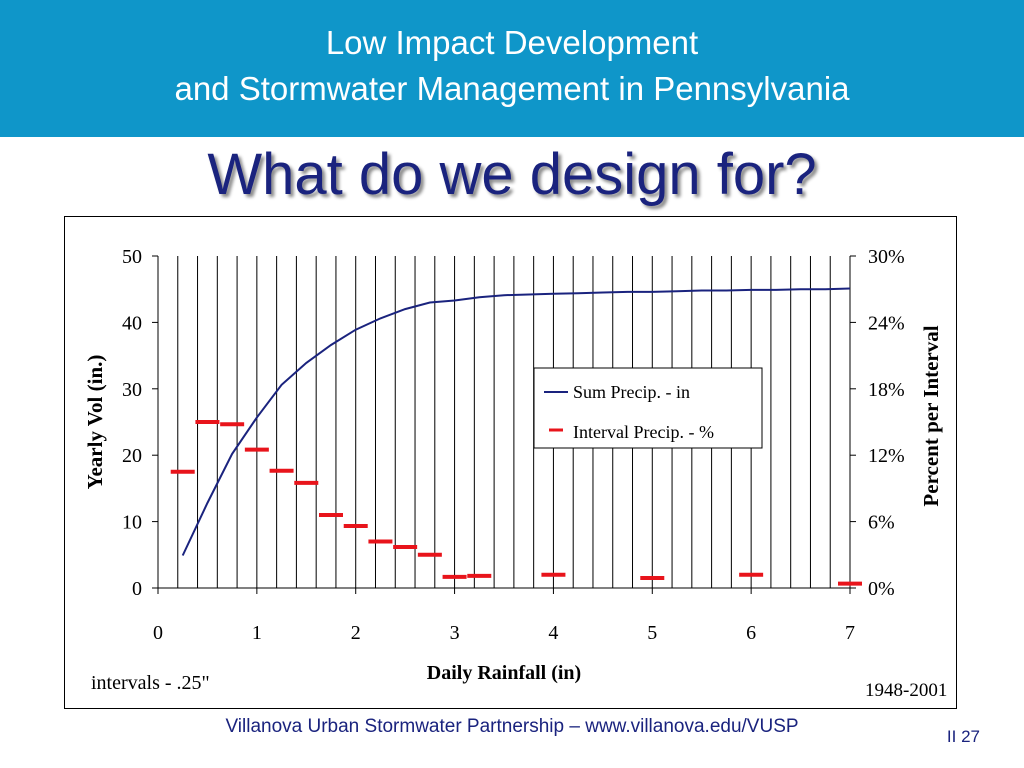 This screenshot has width=1024, height=768. What do you see at coordinates (504, 673) in the screenshot?
I see `x-axis-title: Daily Rainfall (in)` at bounding box center [504, 673].